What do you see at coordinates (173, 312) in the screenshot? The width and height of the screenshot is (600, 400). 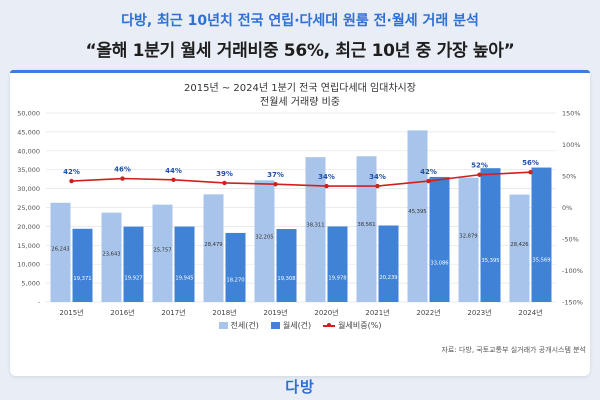 I see `x-tick-label: 2017년` at bounding box center [173, 312].